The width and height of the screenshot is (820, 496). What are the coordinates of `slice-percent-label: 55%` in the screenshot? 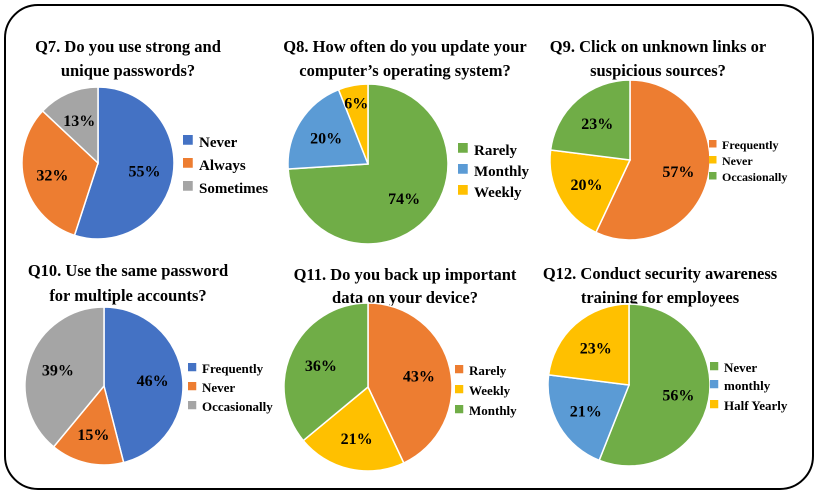 It's located at (145, 171).